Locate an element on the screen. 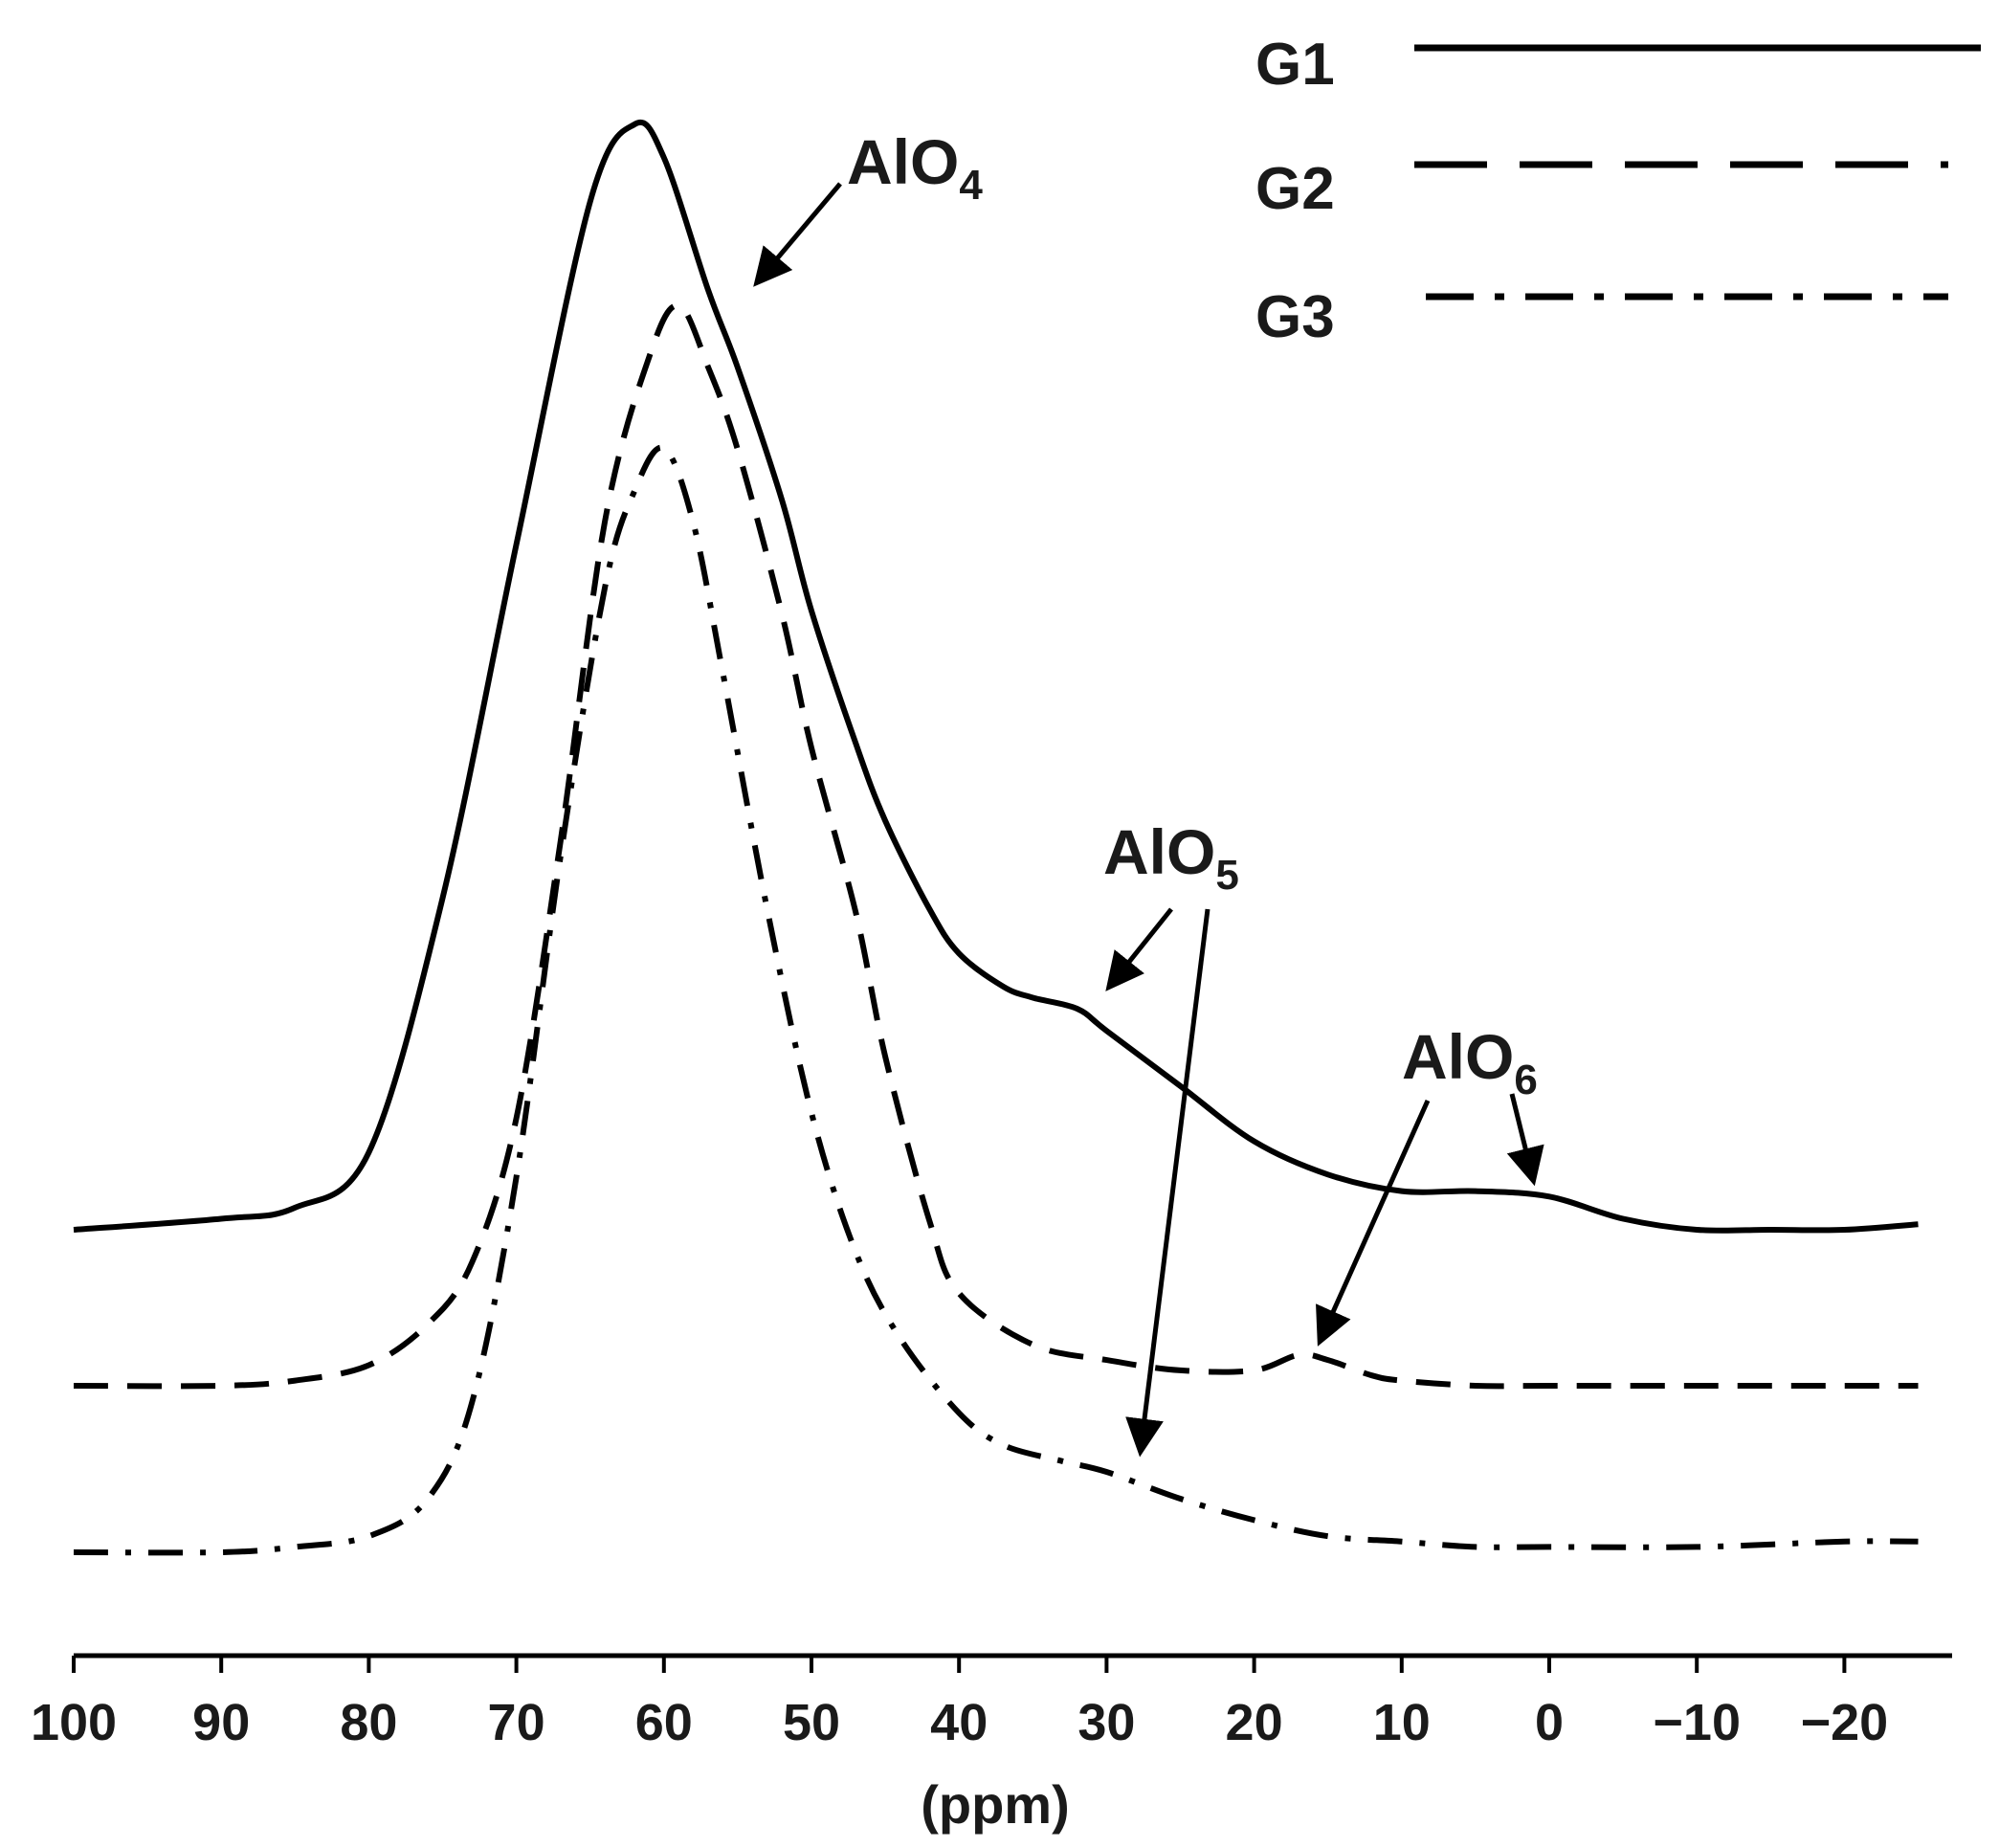 The width and height of the screenshot is (1999, 1848). annotation-alo4-arrow is located at coordinates (797, 235).